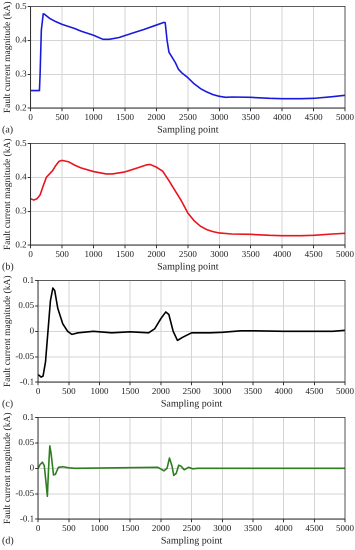  What do you see at coordinates (8, 404) in the screenshot?
I see `text: (c)` at bounding box center [8, 404].